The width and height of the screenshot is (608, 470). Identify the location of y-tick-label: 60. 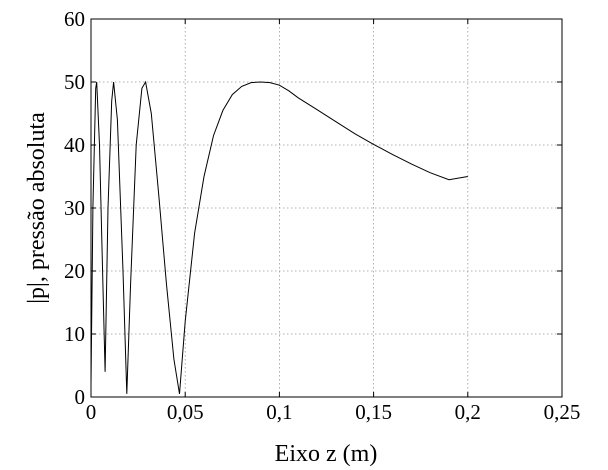
(74, 19).